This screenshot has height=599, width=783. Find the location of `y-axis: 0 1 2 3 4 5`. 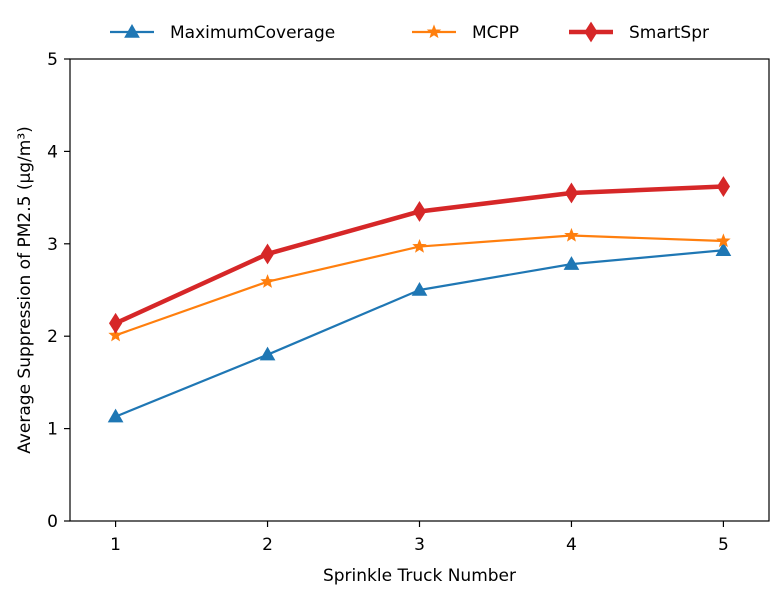

y-axis: 0 1 2 3 4 5 is located at coordinates (58, 291).